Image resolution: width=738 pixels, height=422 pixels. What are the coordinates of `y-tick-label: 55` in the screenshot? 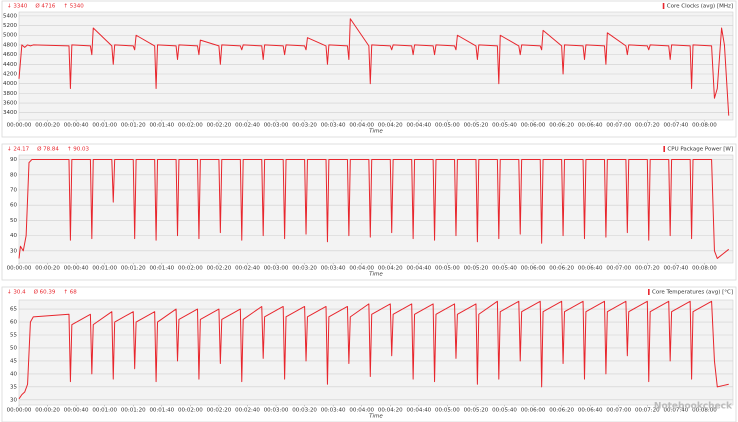 It's located at (13, 336).